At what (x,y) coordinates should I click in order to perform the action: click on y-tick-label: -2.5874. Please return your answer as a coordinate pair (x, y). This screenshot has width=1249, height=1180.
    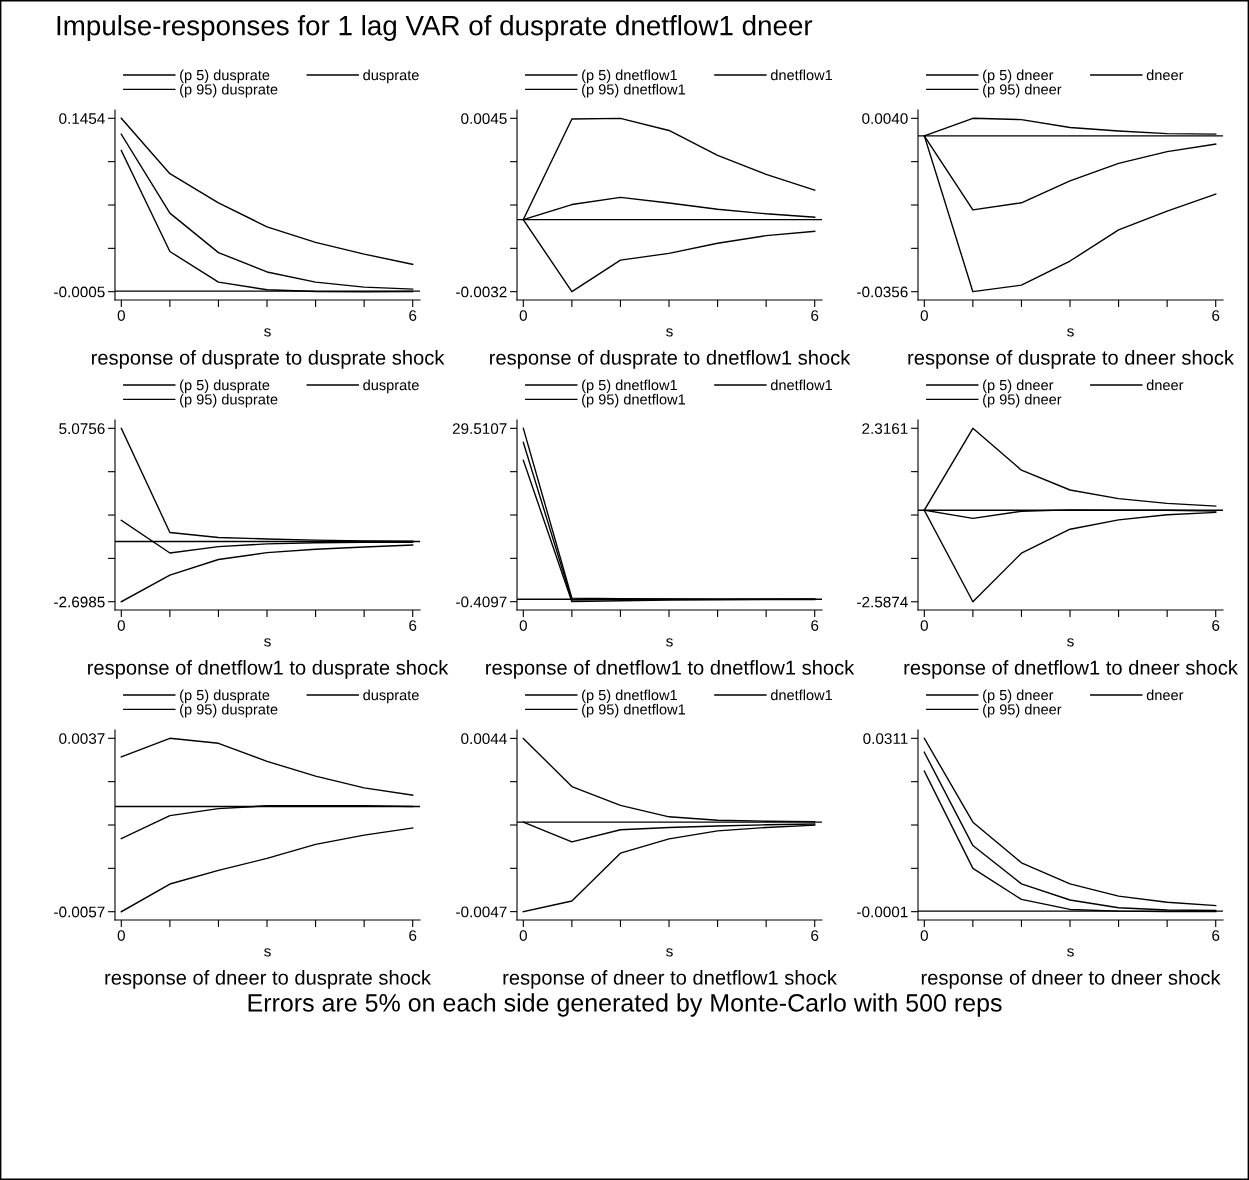
    Looking at the image, I should click on (882, 602).